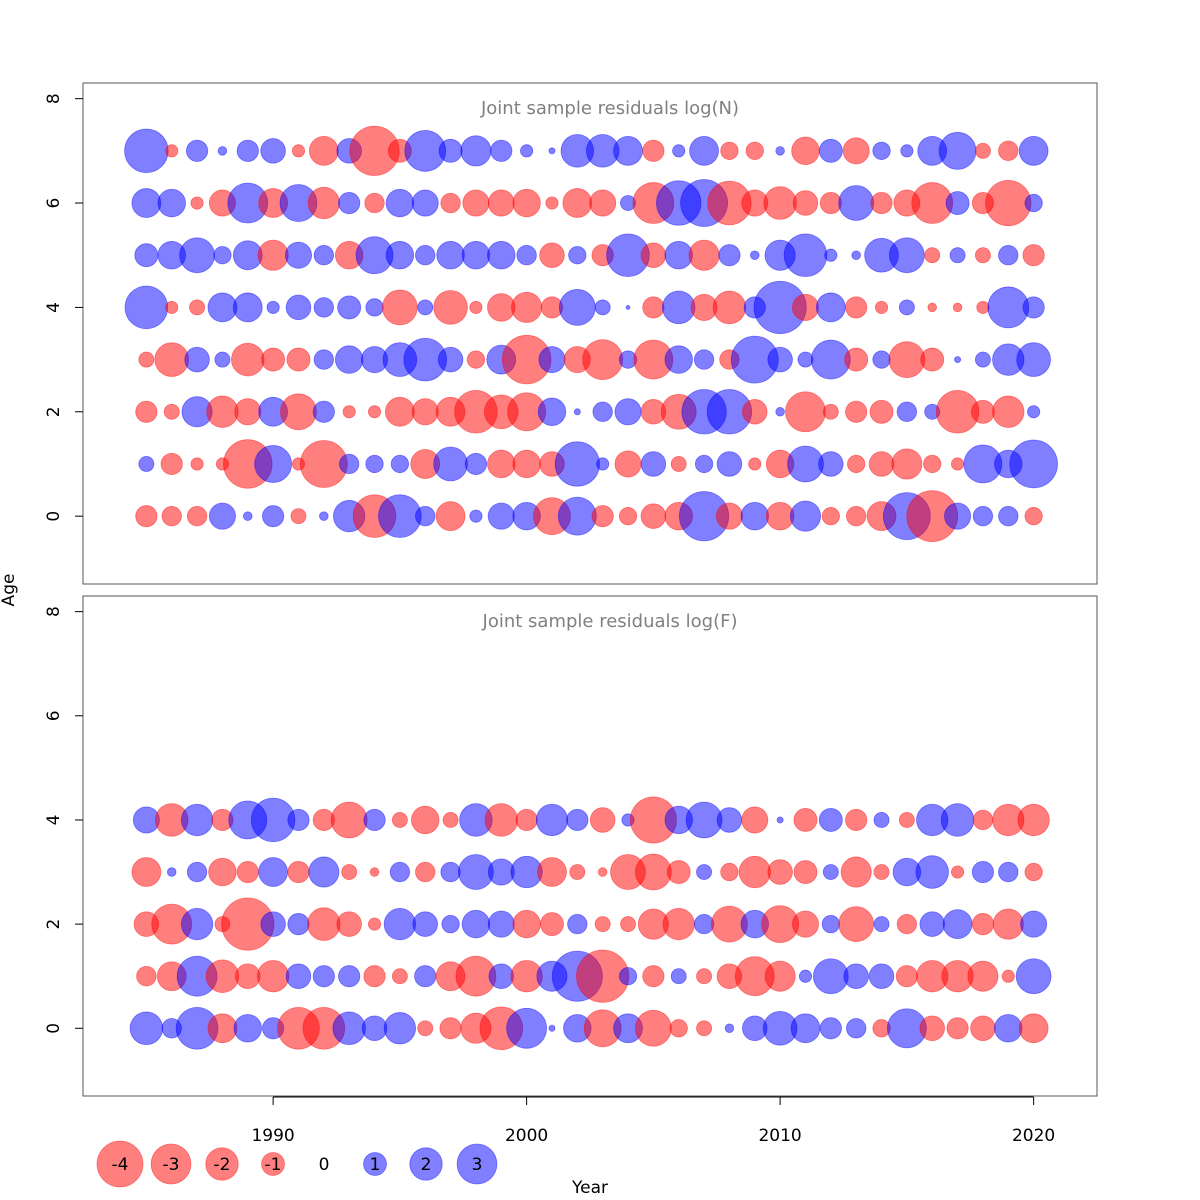 This screenshot has height=1200, width=1200. Describe the element at coordinates (609, 108) in the screenshot. I see `panel-title: Joint sample residuals log(N)` at that location.